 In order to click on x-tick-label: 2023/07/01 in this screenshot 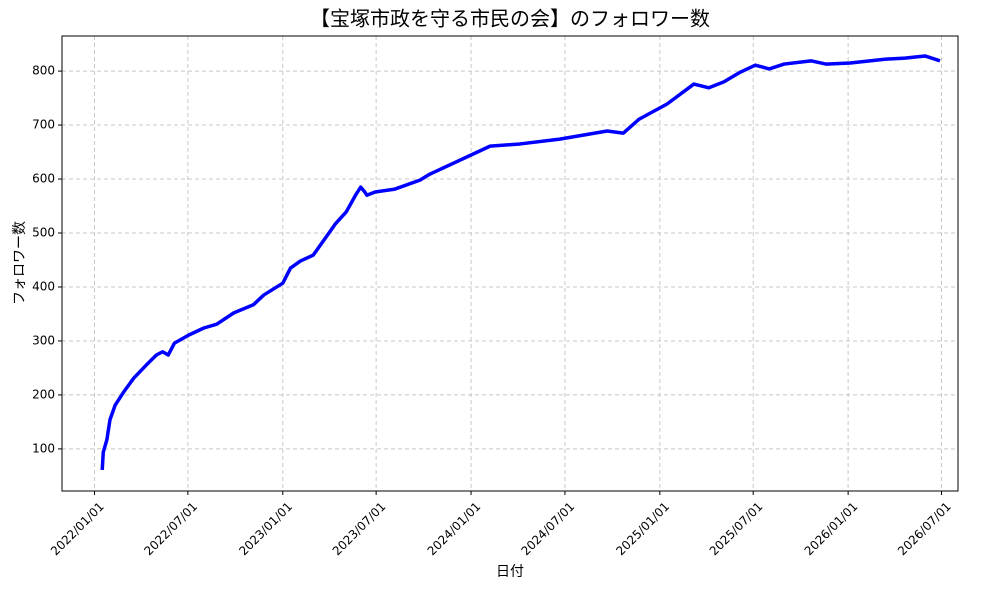, I will do `click(359, 528)`.